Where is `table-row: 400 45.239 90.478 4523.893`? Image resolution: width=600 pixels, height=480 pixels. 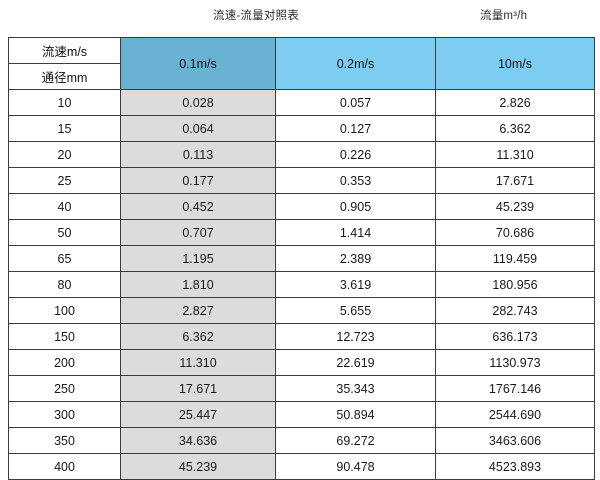 table-row: 400 45.239 90.478 4523.893 is located at coordinates (301, 466).